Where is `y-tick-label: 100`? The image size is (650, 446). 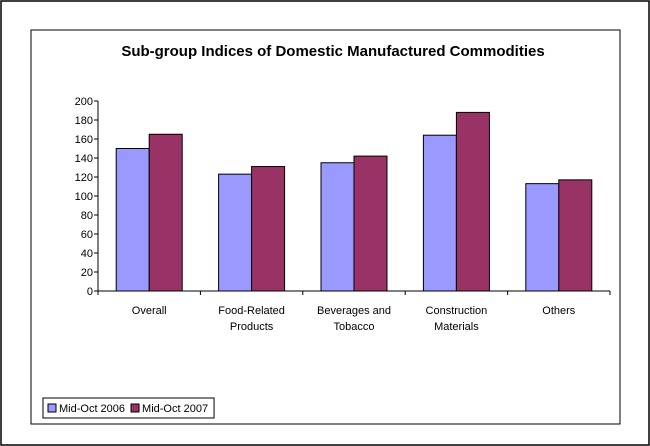 y-tick-label: 100 is located at coordinates (84, 197).